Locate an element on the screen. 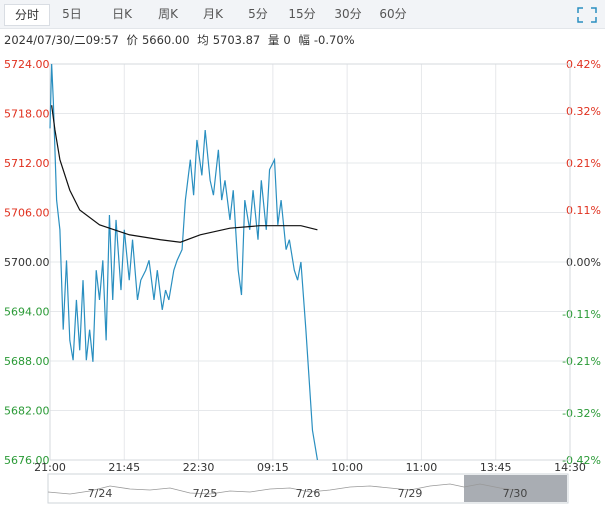 The height and width of the screenshot is (506, 605). y-tick-label: 5712.00 is located at coordinates (27, 163).